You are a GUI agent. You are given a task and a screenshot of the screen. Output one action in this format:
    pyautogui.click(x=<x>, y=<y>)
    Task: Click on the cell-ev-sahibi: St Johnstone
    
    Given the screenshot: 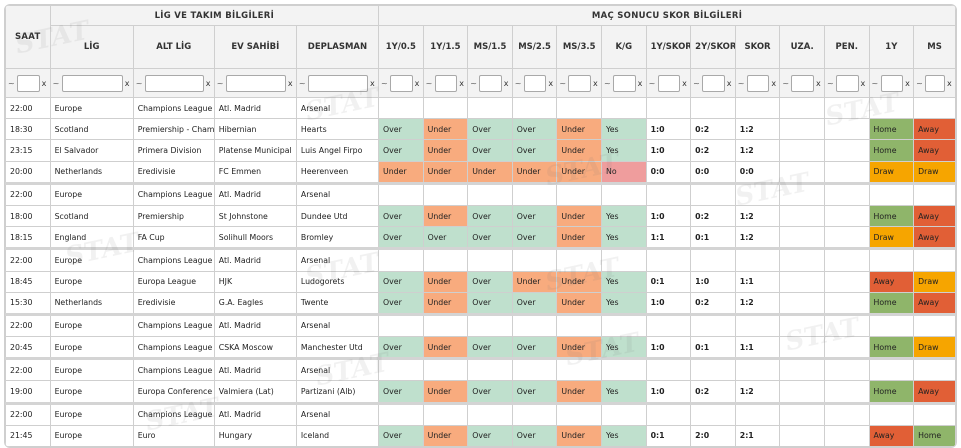 What is the action you would take?
    pyautogui.click(x=255, y=216)
    